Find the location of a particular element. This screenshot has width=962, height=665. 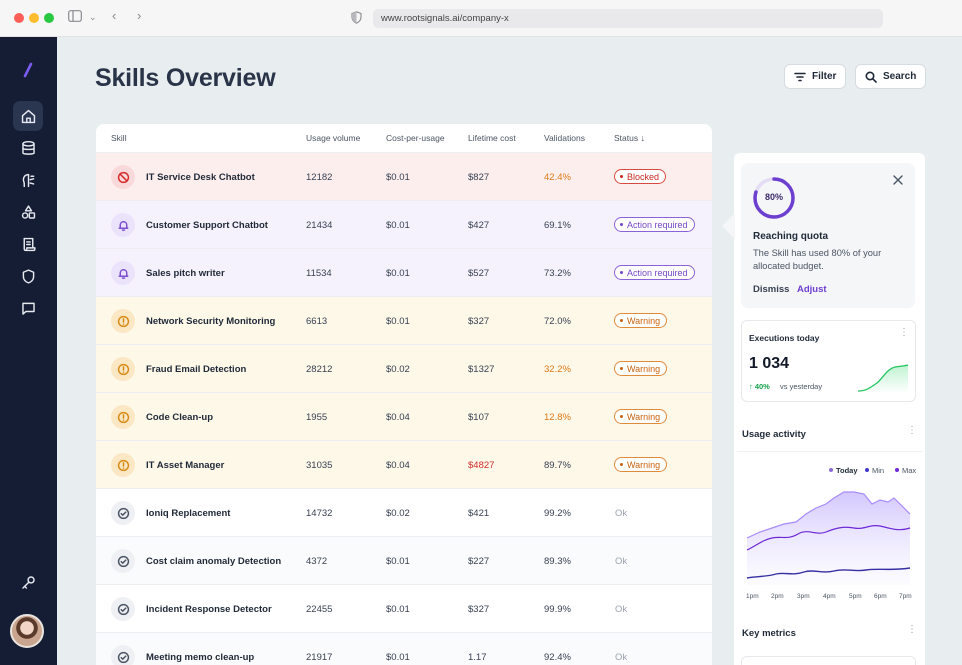

filter-button-label: Filter is located at coordinates (824, 76).